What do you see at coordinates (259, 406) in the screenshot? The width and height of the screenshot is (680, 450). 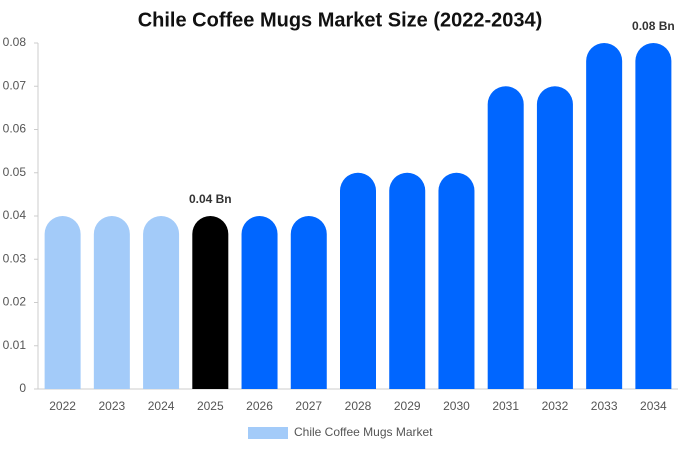 I see `x-tick-label: 2026` at bounding box center [259, 406].